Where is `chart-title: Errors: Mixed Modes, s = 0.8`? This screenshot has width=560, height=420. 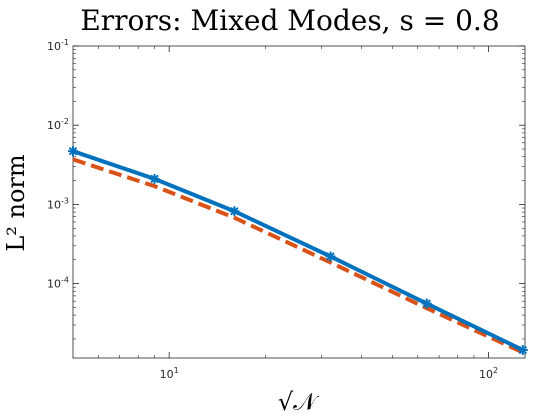 chart-title: Errors: Mixed Modes, s = 0.8 is located at coordinates (289, 20).